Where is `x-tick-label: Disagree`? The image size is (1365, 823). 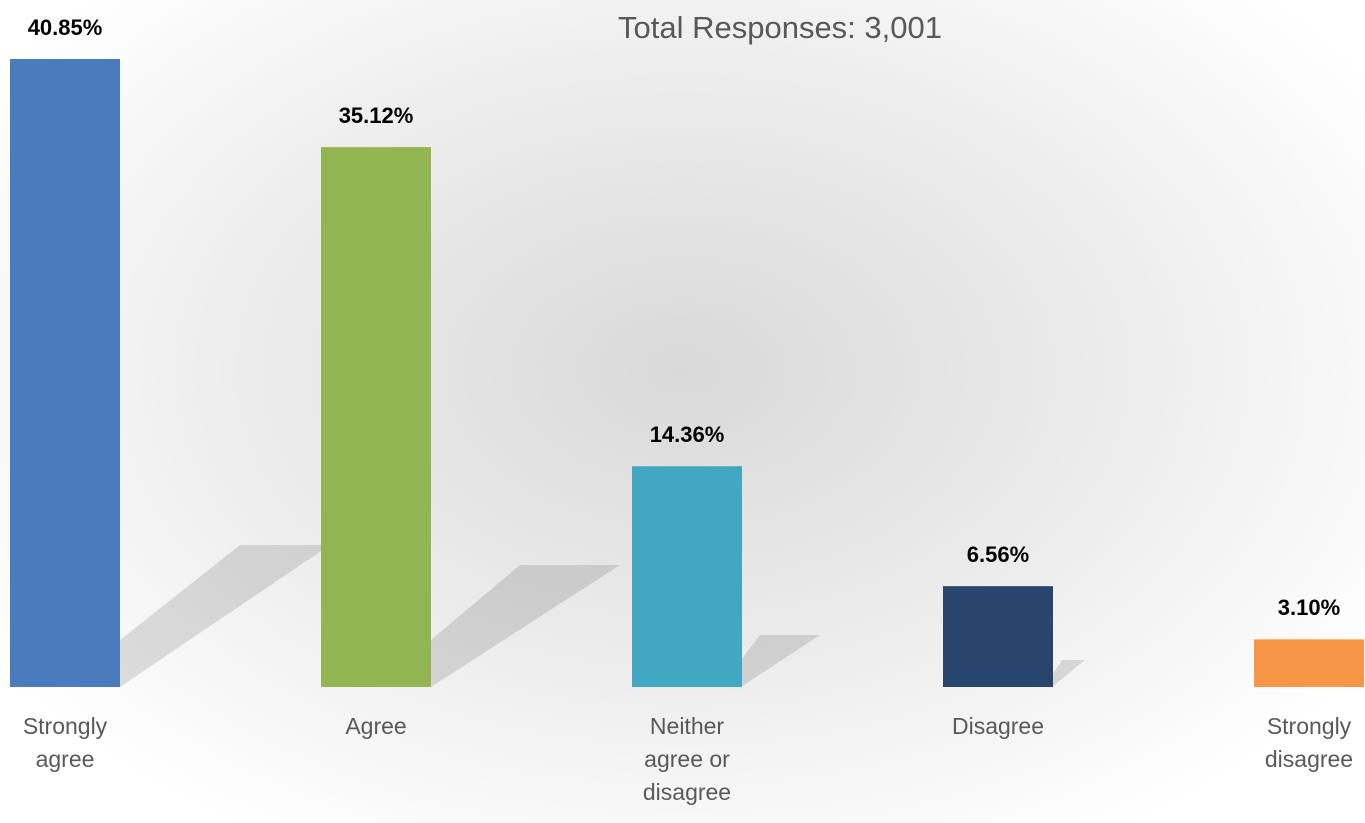
x-tick-label: Disagree is located at coordinates (998, 726).